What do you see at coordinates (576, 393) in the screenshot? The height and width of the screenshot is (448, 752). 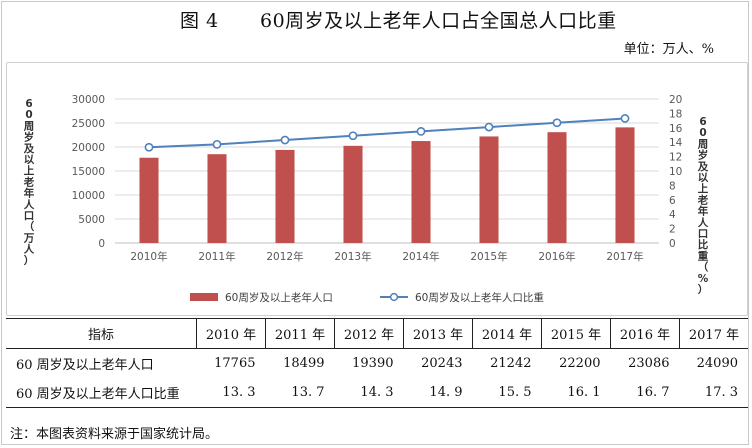 I see `table-cell: 16. 1` at bounding box center [576, 393].